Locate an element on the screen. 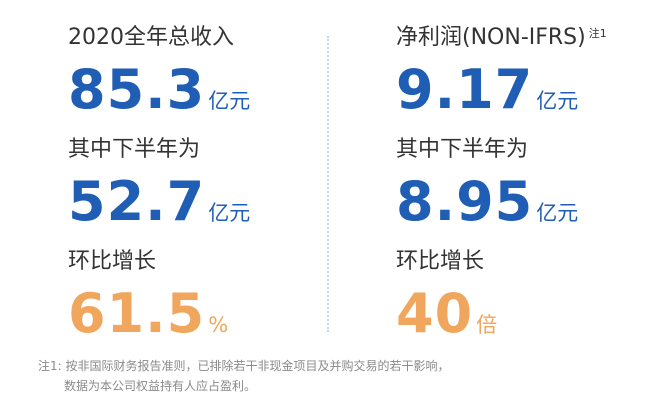  metric-label: 2020全年总收入 is located at coordinates (151, 37).